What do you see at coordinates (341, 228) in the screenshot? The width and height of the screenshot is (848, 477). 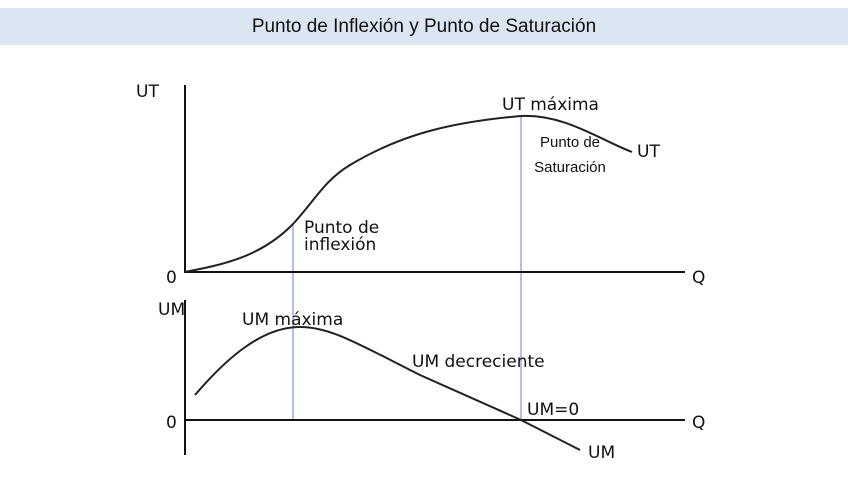 I see `inflection-label: Punto de` at bounding box center [341, 228].